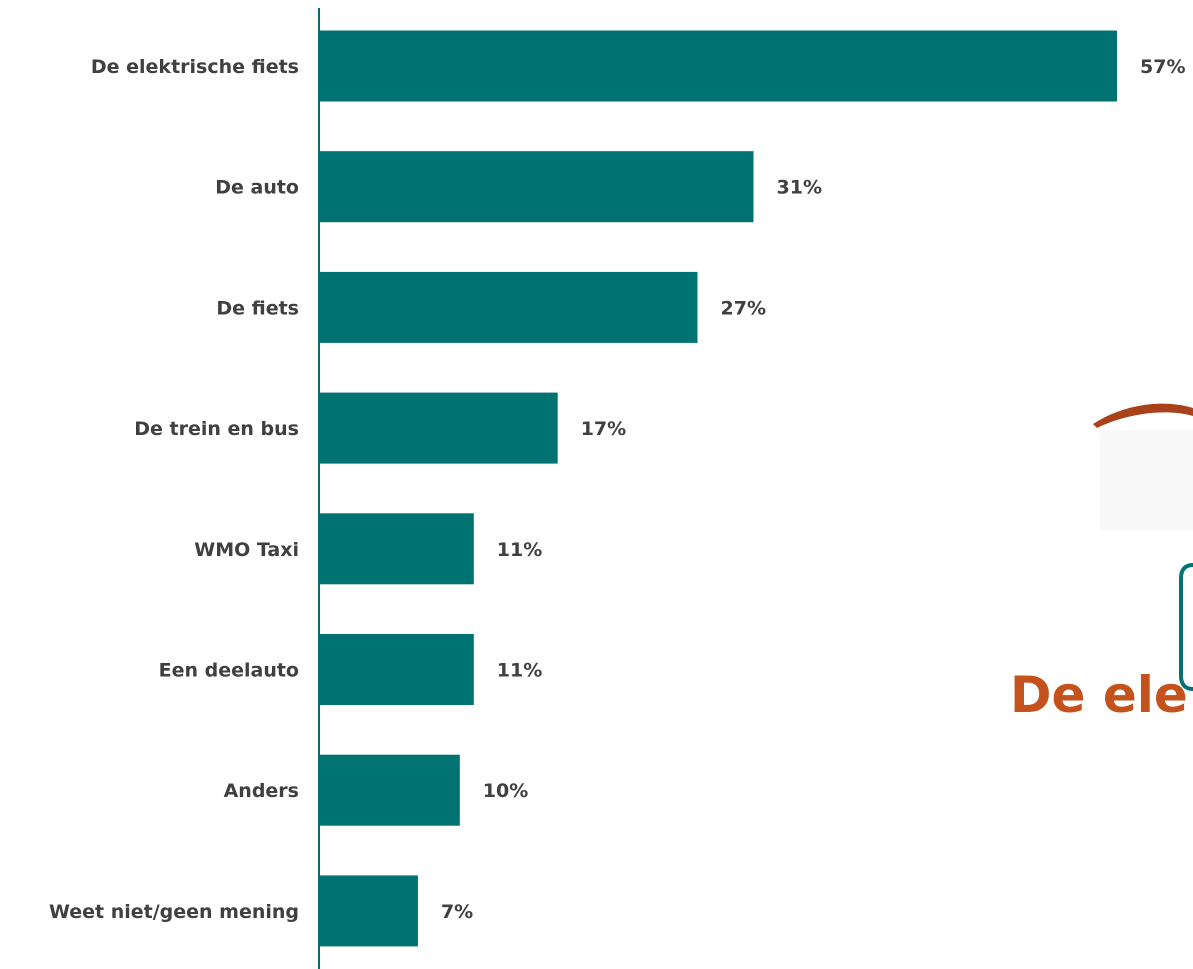 The width and height of the screenshot is (1193, 969). I want to click on category-label: Een deelauto, so click(229, 671).